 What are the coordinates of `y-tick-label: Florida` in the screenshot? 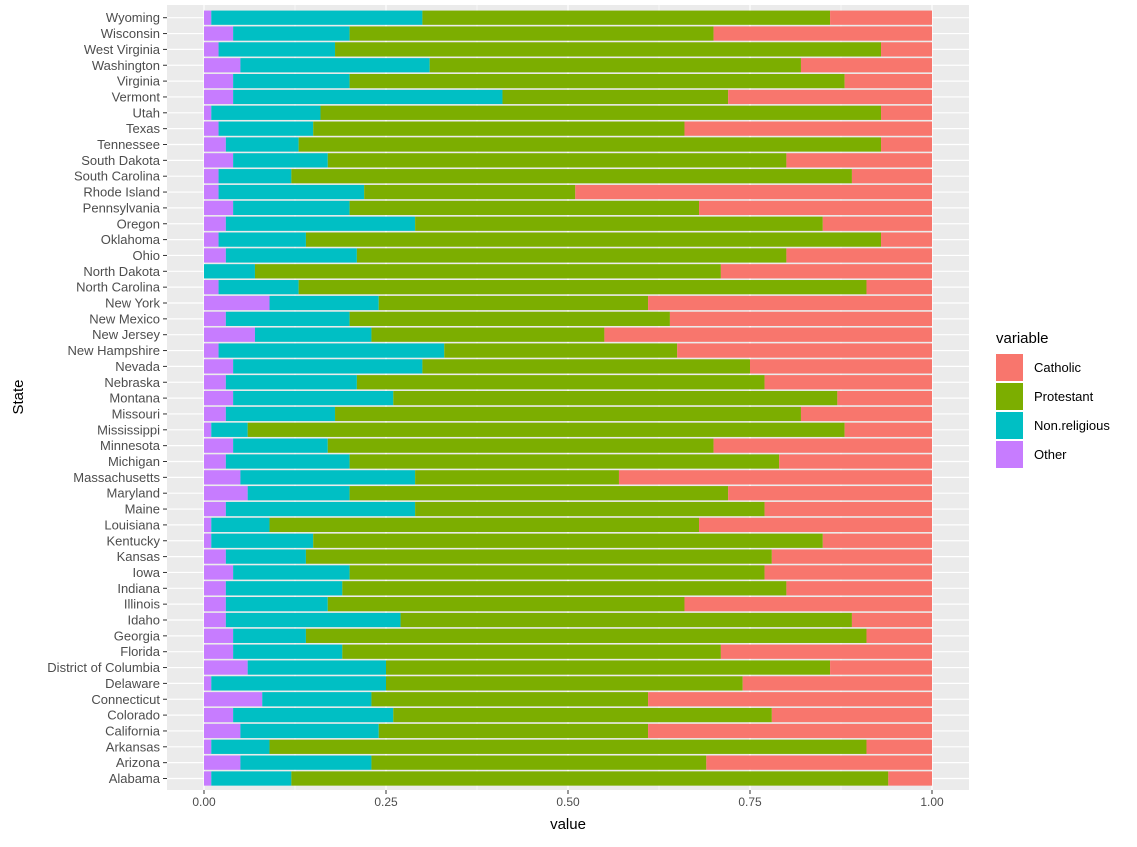 It's located at (140, 651).